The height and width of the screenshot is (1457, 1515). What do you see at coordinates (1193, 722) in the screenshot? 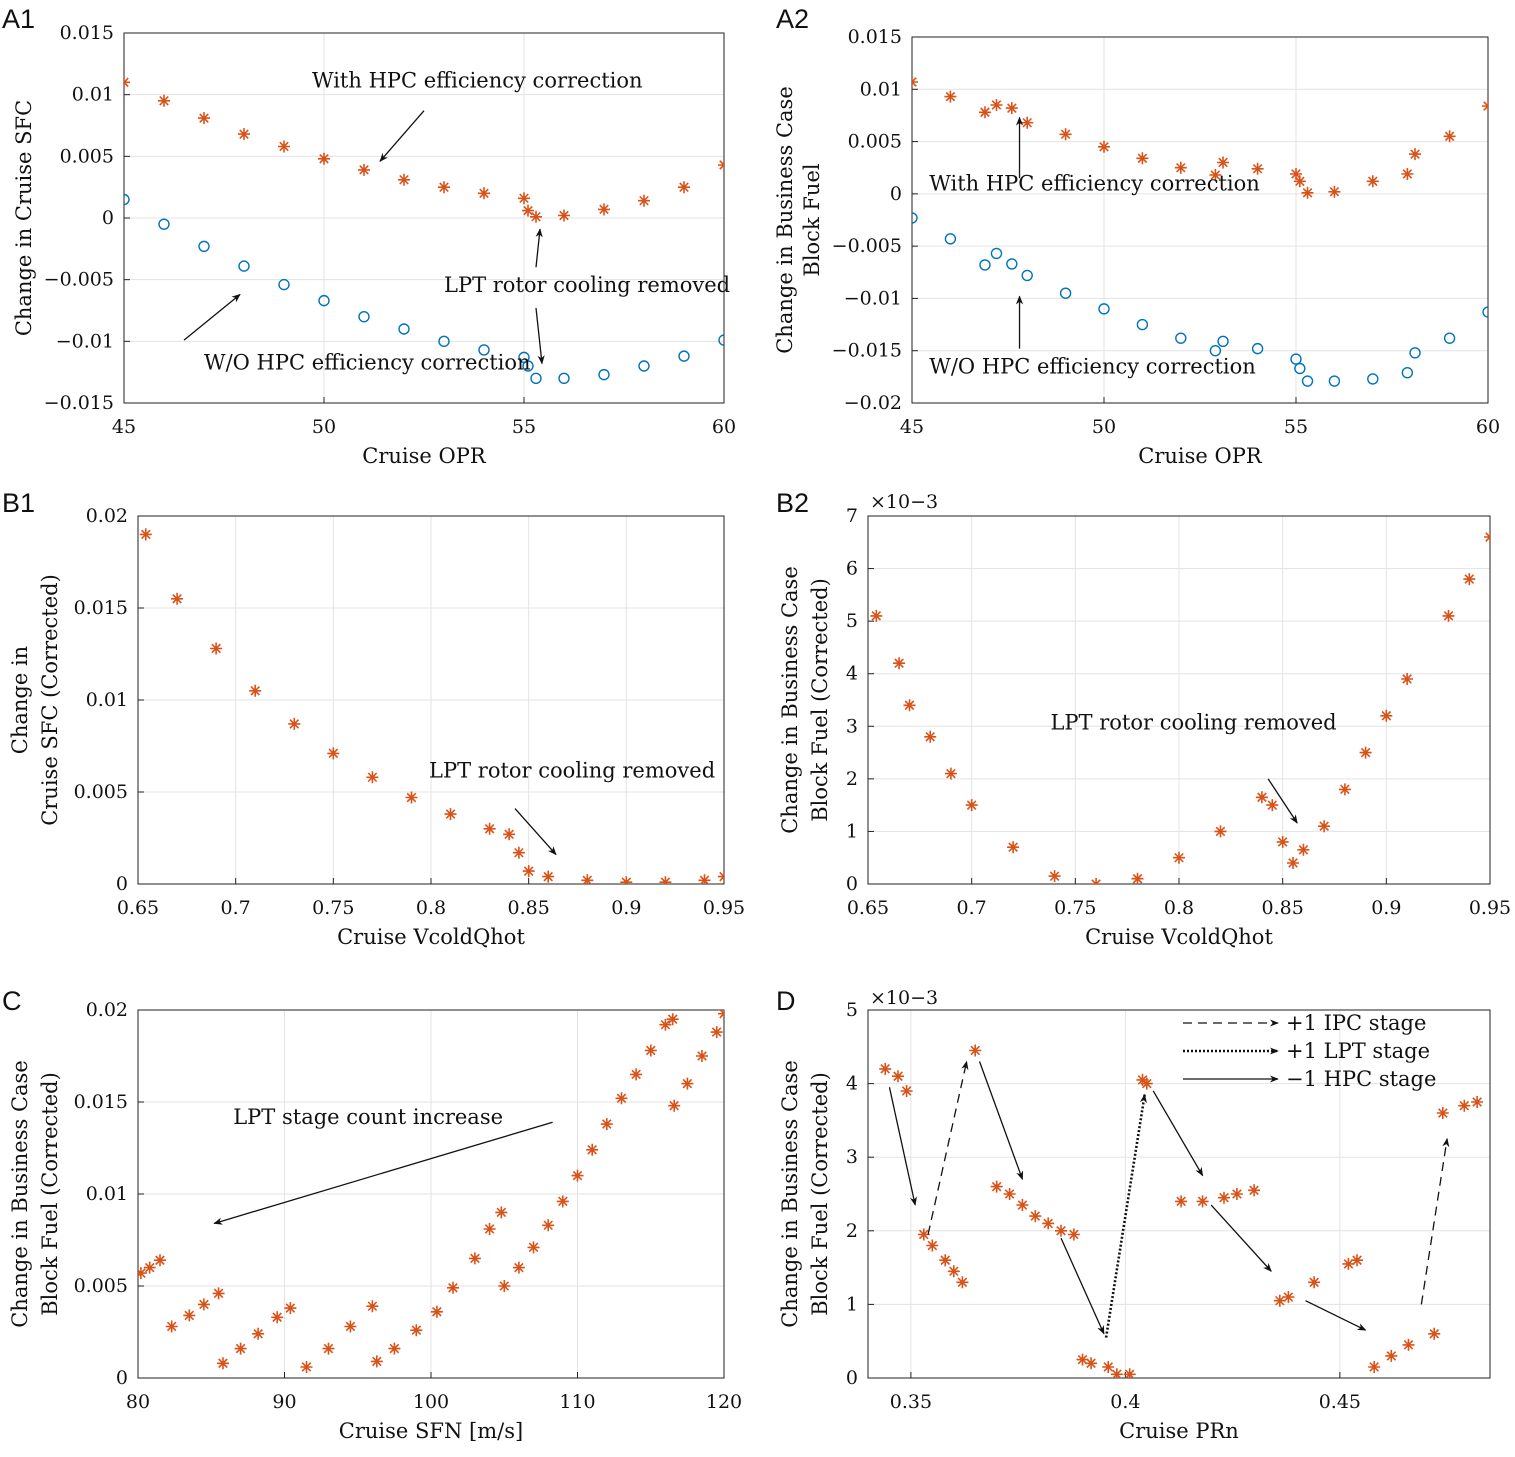
I see `annotation-text: LPT rotor cooling removed` at bounding box center [1193, 722].